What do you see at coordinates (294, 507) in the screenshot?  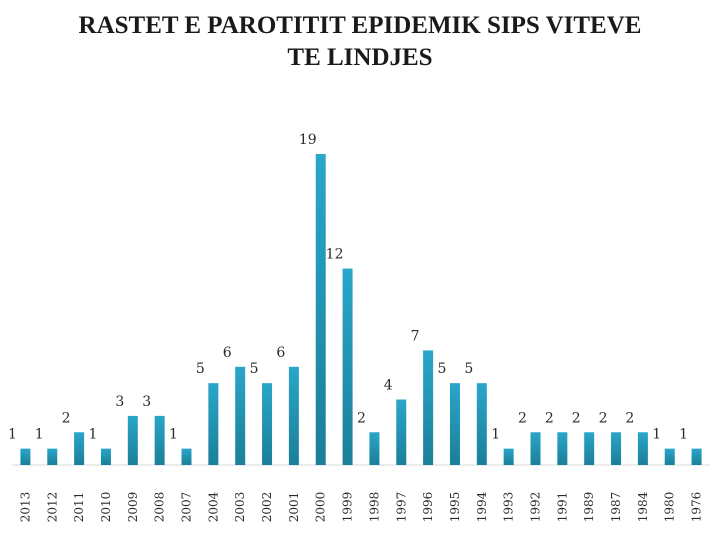 I see `x-tick-label-2001: 2001` at bounding box center [294, 507].